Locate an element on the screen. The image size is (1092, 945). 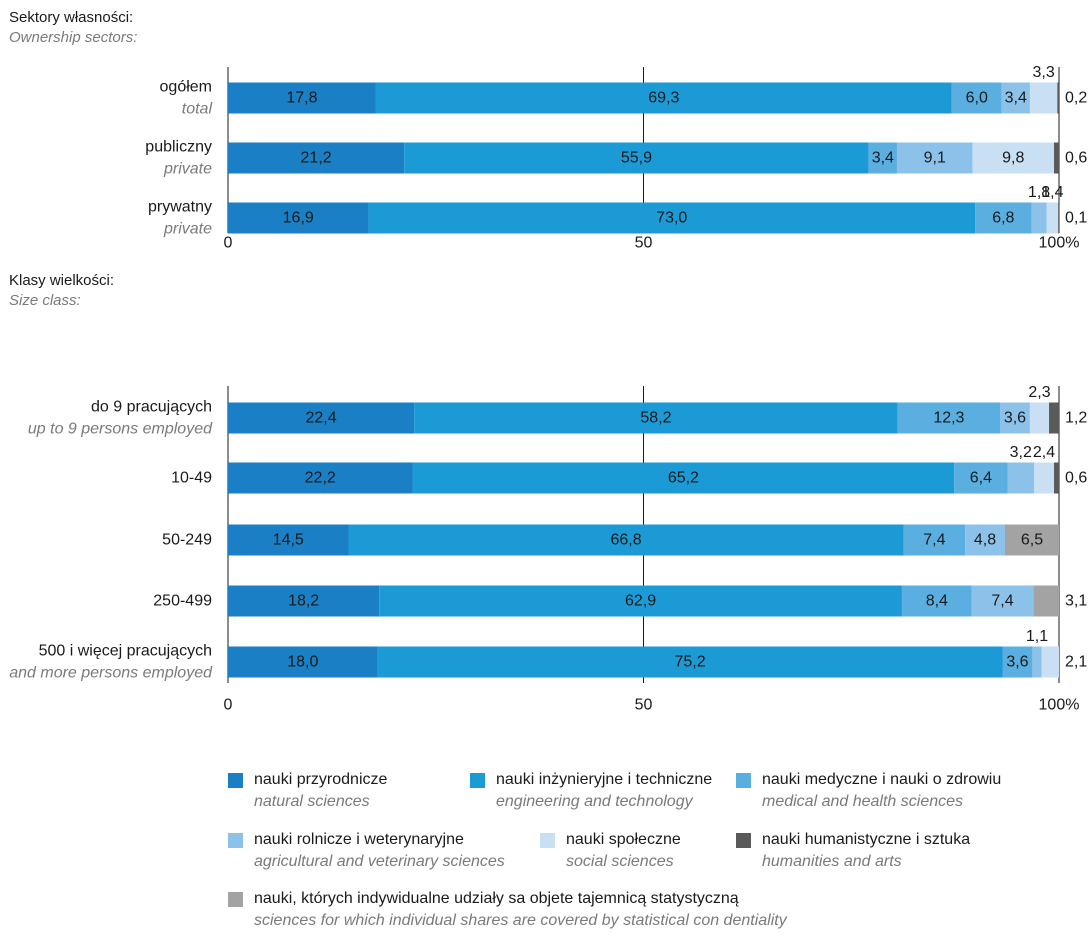
legend-label-en: engineering and technology is located at coordinates (594, 801).